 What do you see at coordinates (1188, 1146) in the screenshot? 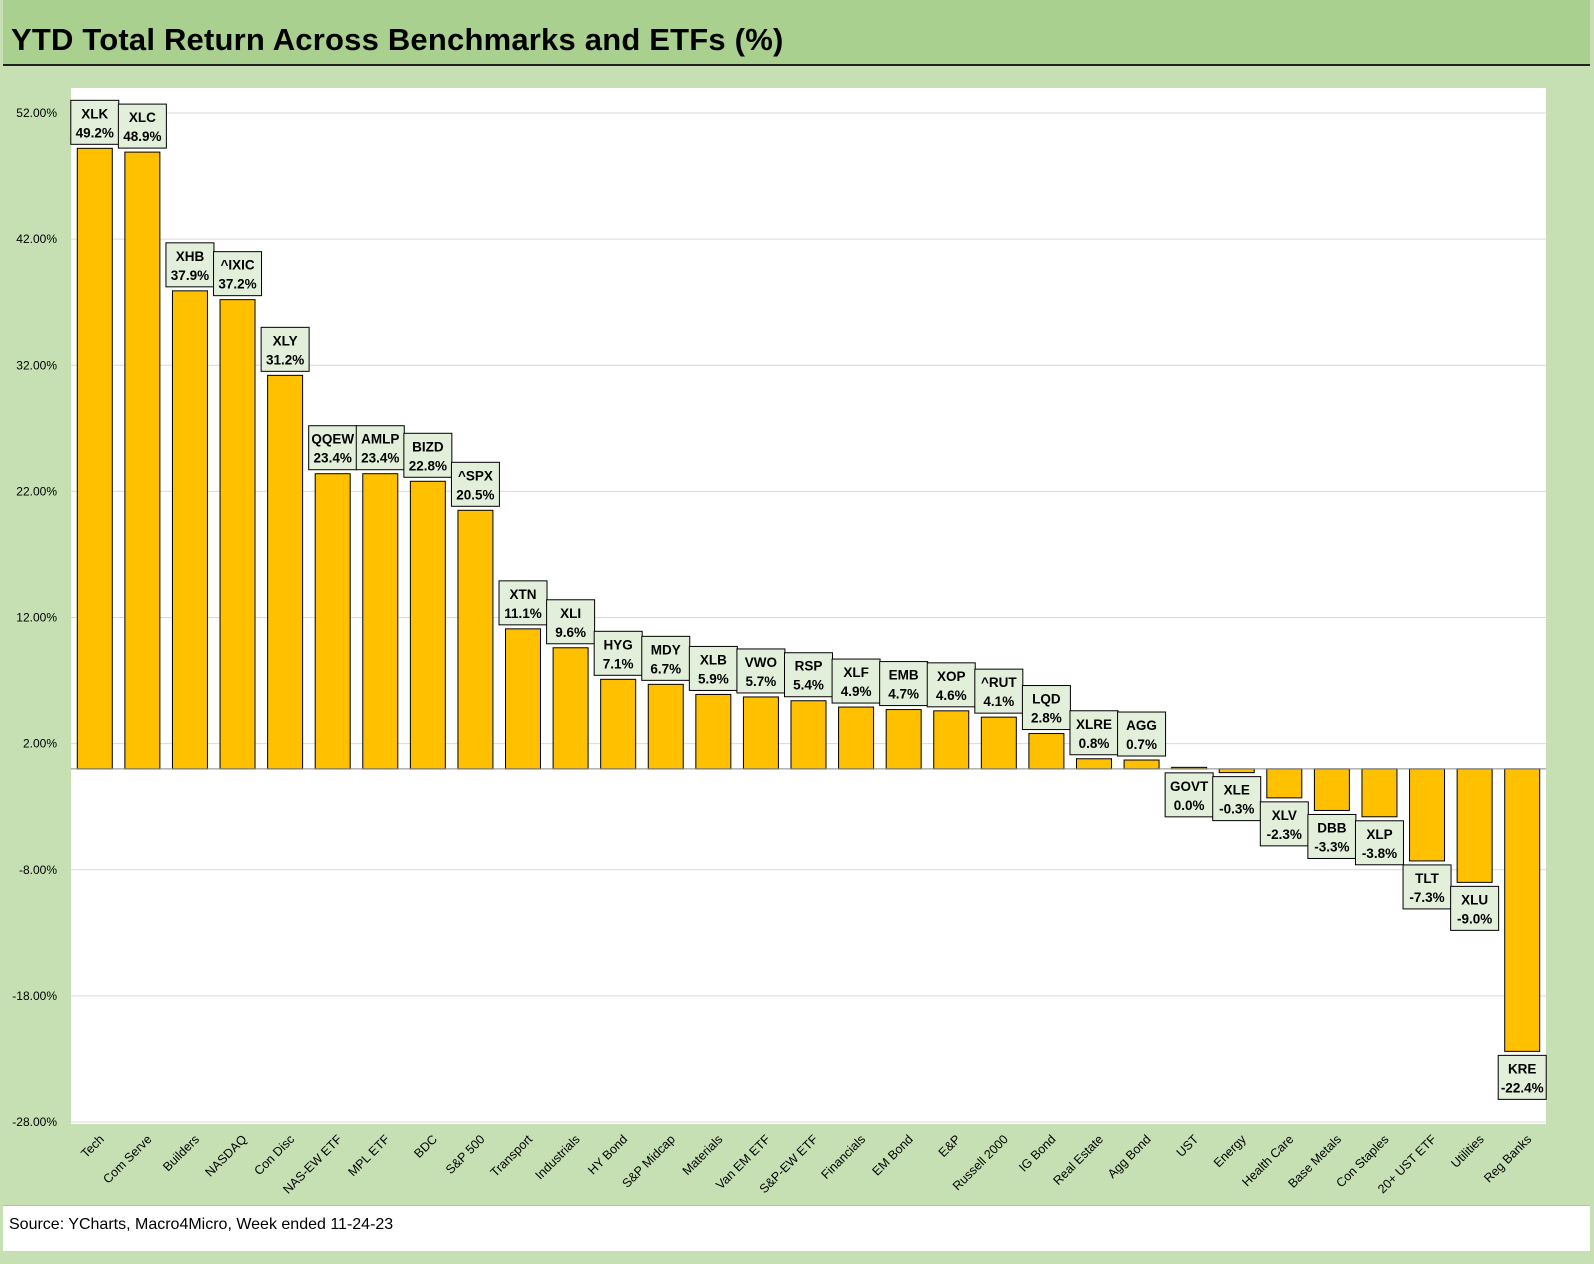
I see `x-tick-label: UST` at bounding box center [1188, 1146].